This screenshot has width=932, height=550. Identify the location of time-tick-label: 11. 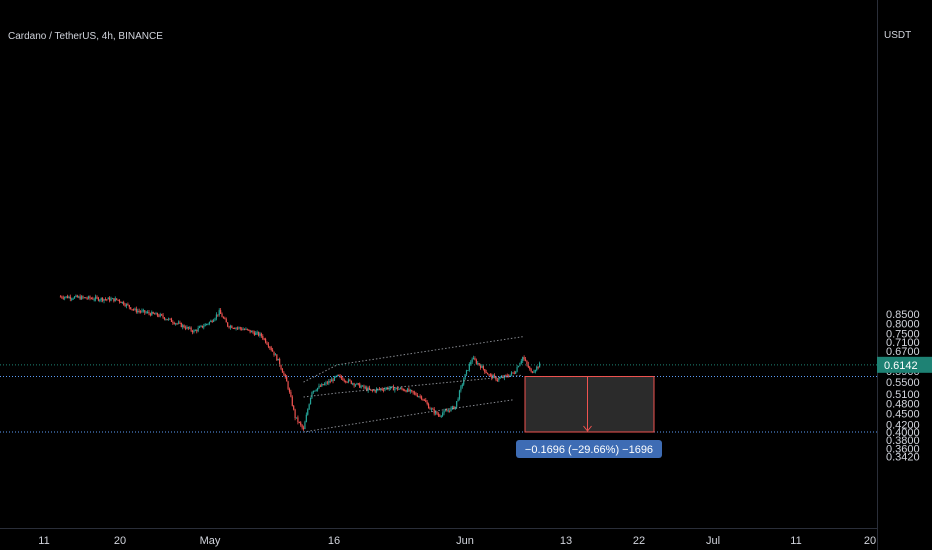
(795, 541).